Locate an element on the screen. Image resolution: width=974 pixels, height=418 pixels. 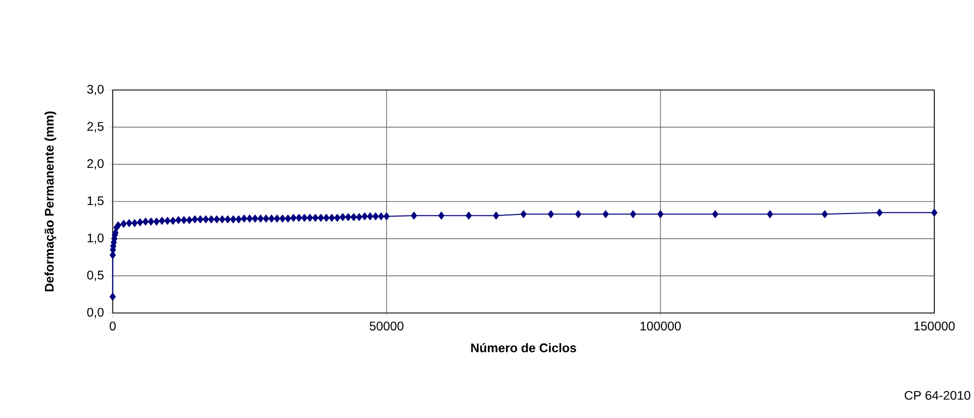
x-tick-label: 50000 is located at coordinates (387, 326).